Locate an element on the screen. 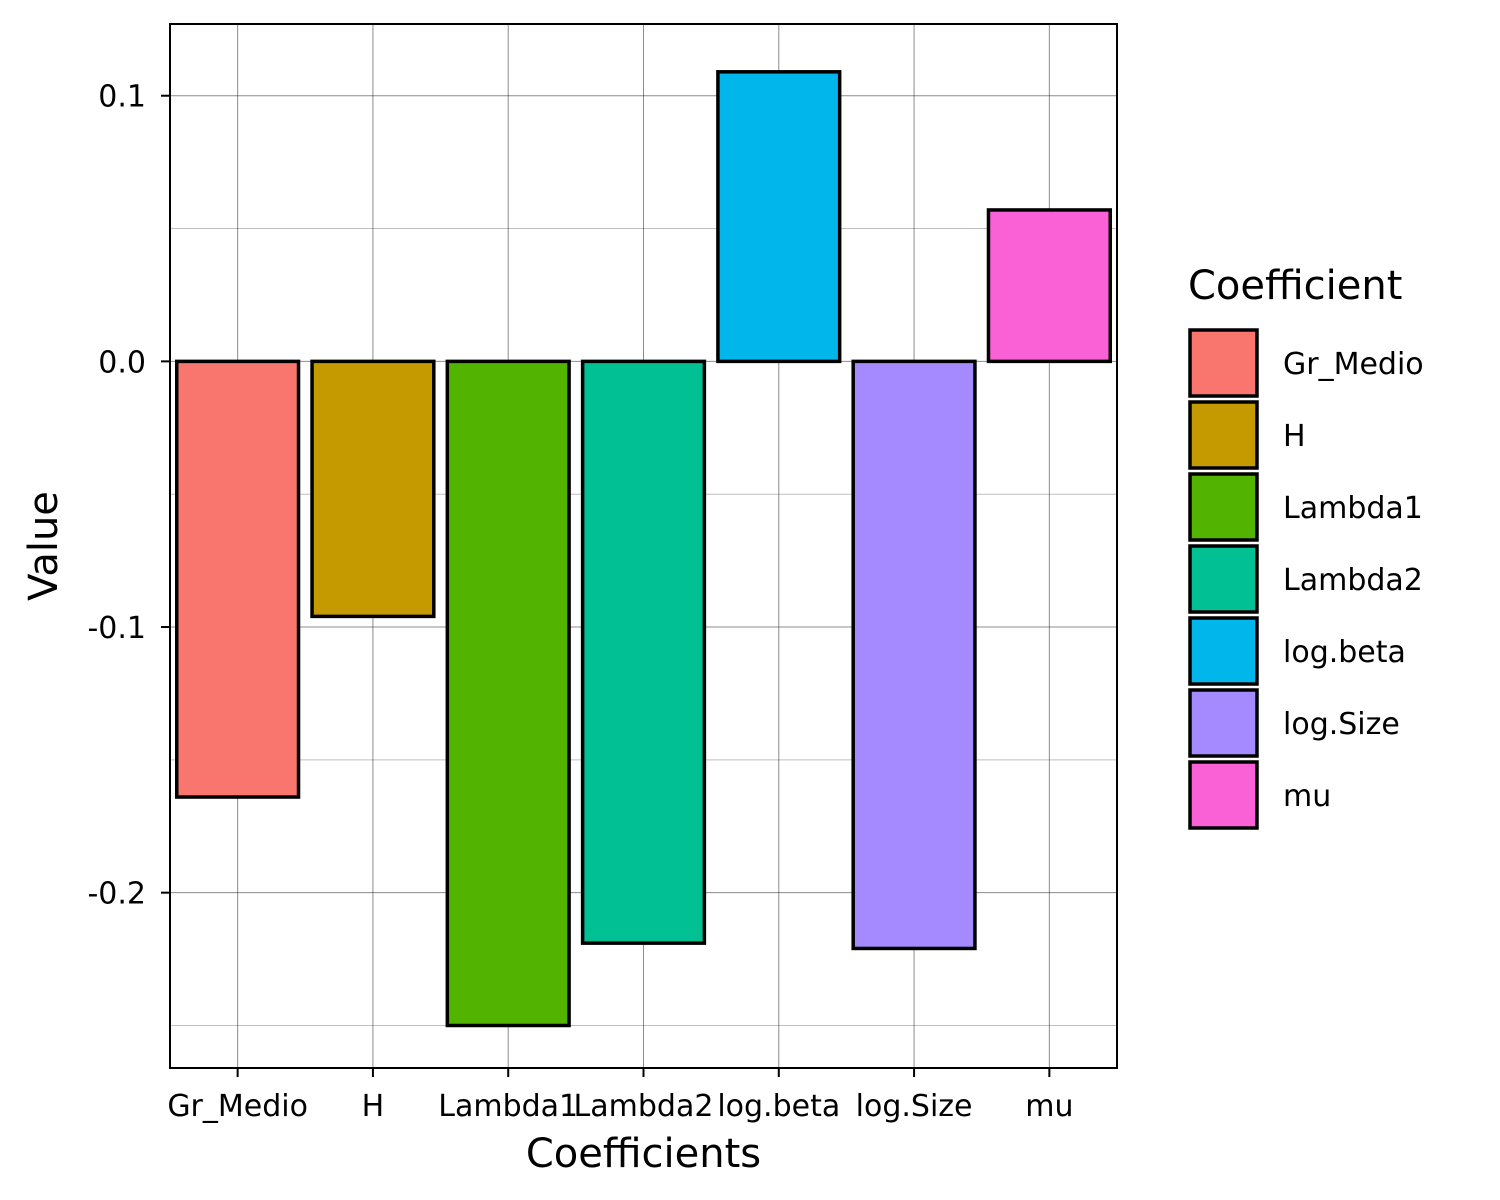 Image resolution: width=1500 pixels, height=1200 pixels. x-tick-label: Gr_Medio is located at coordinates (237, 1106).